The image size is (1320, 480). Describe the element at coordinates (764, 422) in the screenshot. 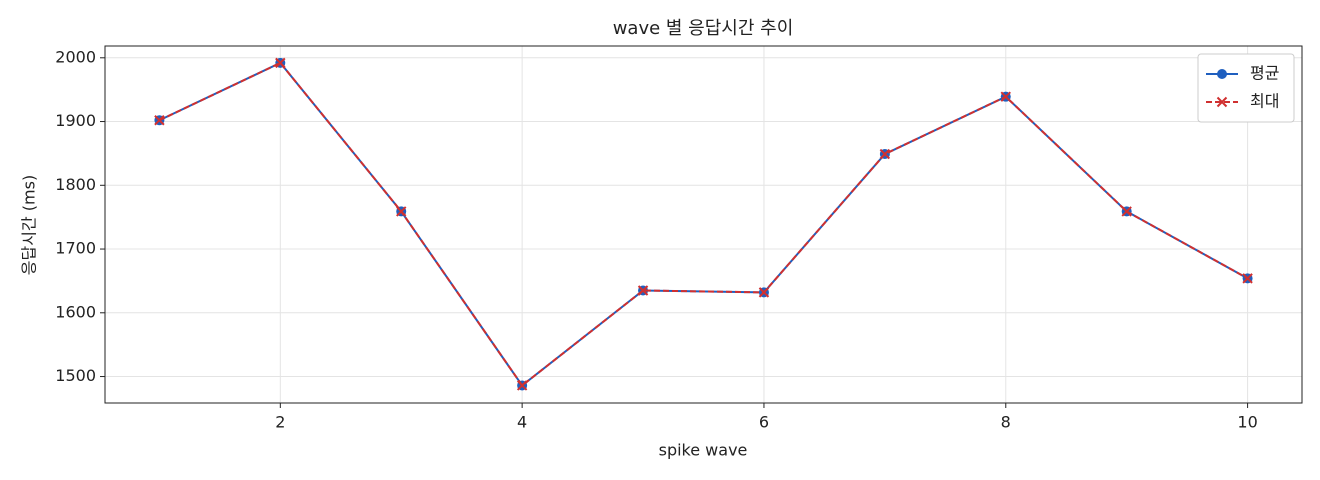

I see `x-tick-label: 6` at that location.